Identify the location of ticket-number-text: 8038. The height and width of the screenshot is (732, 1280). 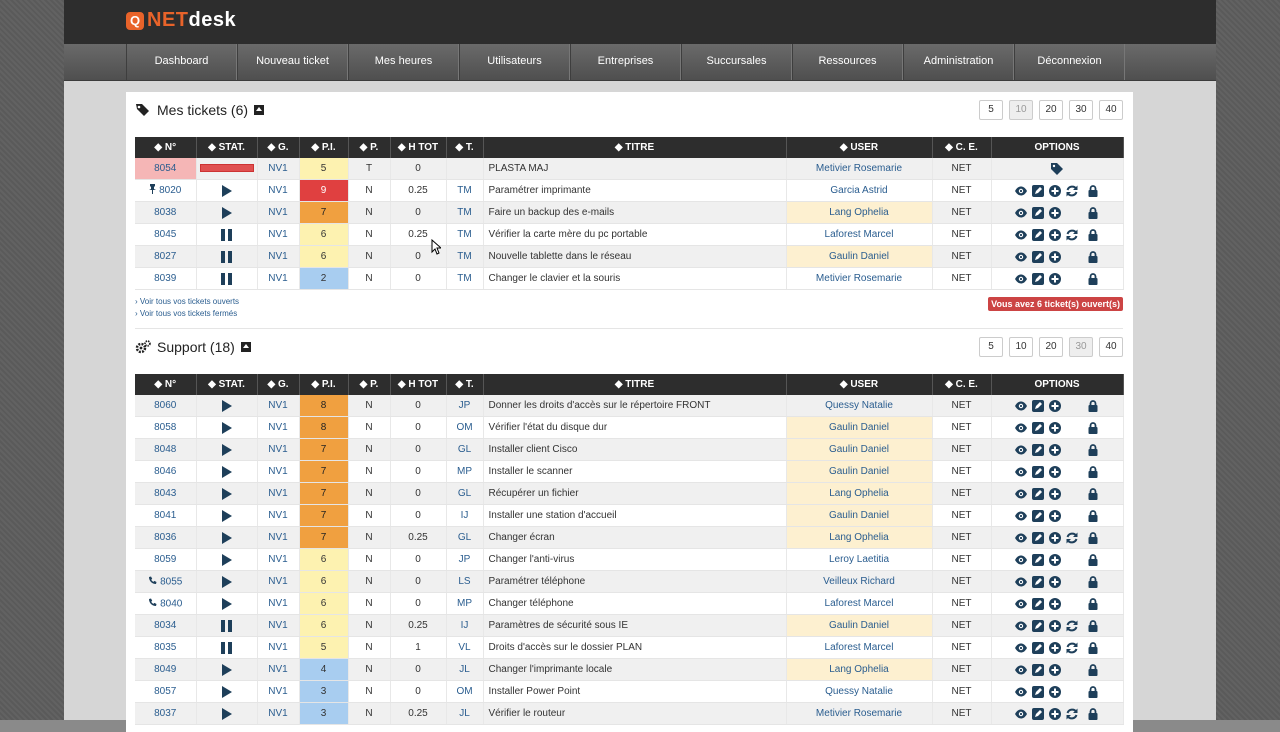
(165, 212).